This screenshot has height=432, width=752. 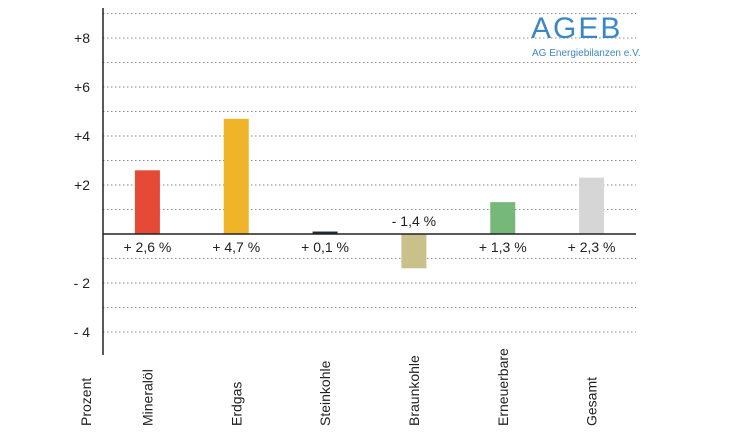 What do you see at coordinates (236, 404) in the screenshot?
I see `x-tick-label: Erdgas` at bounding box center [236, 404].